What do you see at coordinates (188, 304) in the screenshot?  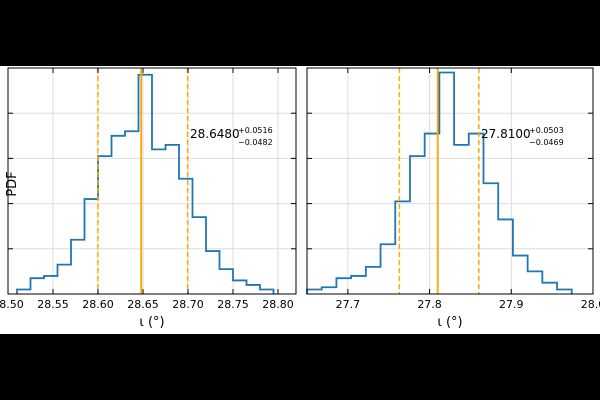 I see `x-tick-label: 28.70` at bounding box center [188, 304].